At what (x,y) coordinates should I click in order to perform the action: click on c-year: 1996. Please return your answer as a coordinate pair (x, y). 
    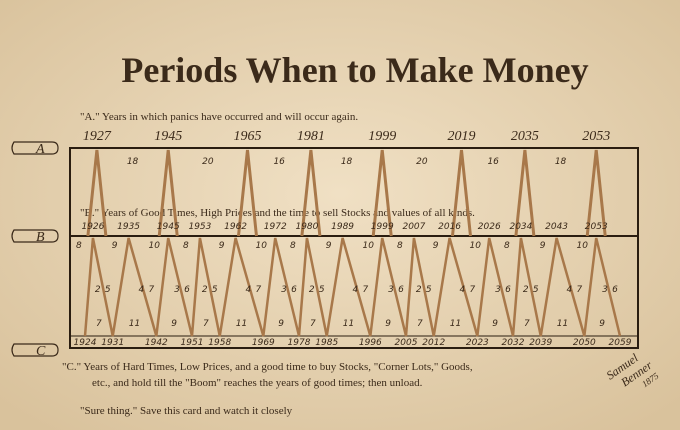
    Looking at the image, I should click on (370, 343).